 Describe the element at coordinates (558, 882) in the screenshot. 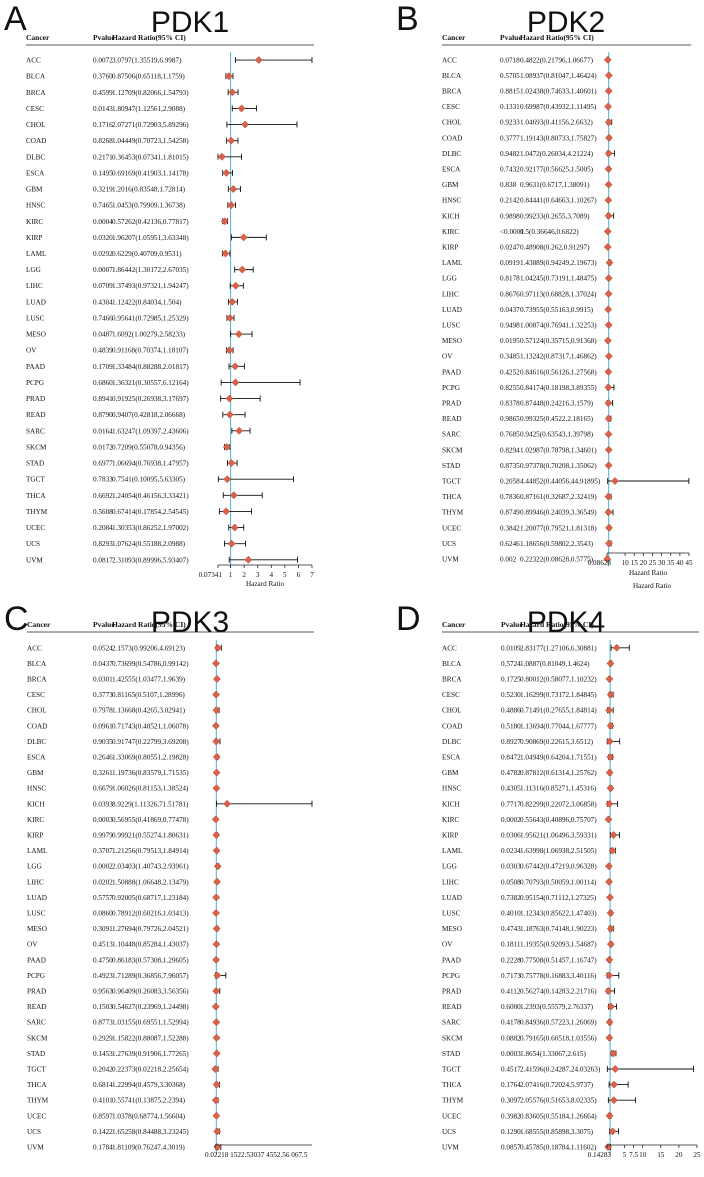

I see `hazard-ratio-label: 0.70793(0.50059,1.00114)` at that location.